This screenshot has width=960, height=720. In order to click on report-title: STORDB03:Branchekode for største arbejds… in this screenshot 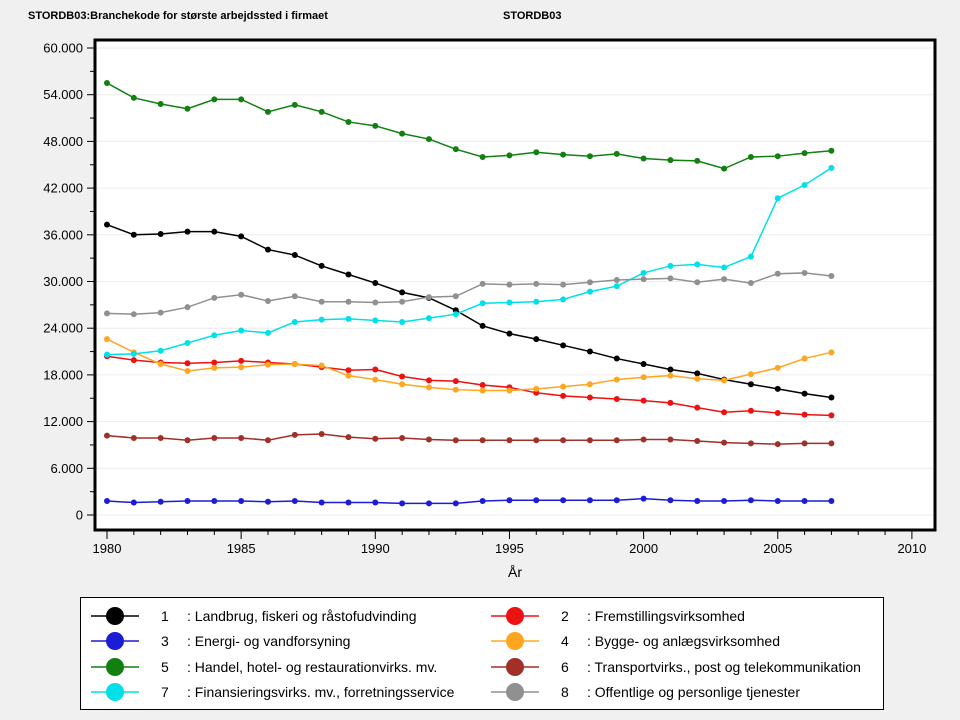, I will do `click(178, 16)`.